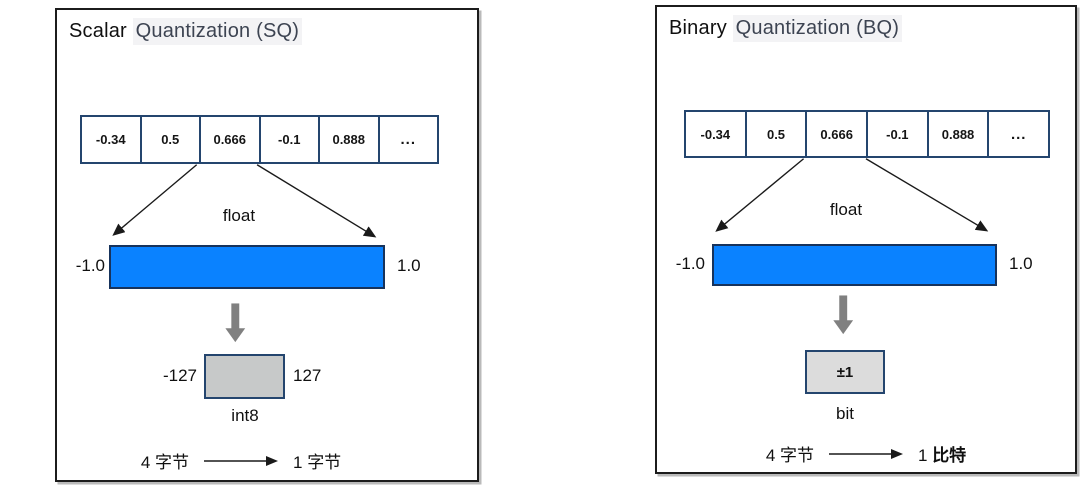  Describe the element at coordinates (244, 376) in the screenshot. I see `int8-box` at that location.